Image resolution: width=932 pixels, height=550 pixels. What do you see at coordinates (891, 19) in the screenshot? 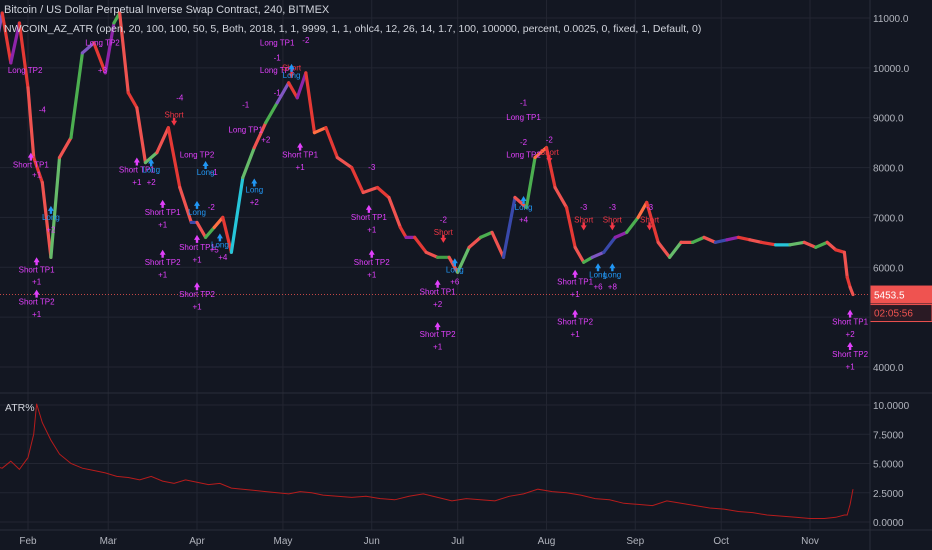
I see `price-tick-label: 11000.0` at bounding box center [891, 19].